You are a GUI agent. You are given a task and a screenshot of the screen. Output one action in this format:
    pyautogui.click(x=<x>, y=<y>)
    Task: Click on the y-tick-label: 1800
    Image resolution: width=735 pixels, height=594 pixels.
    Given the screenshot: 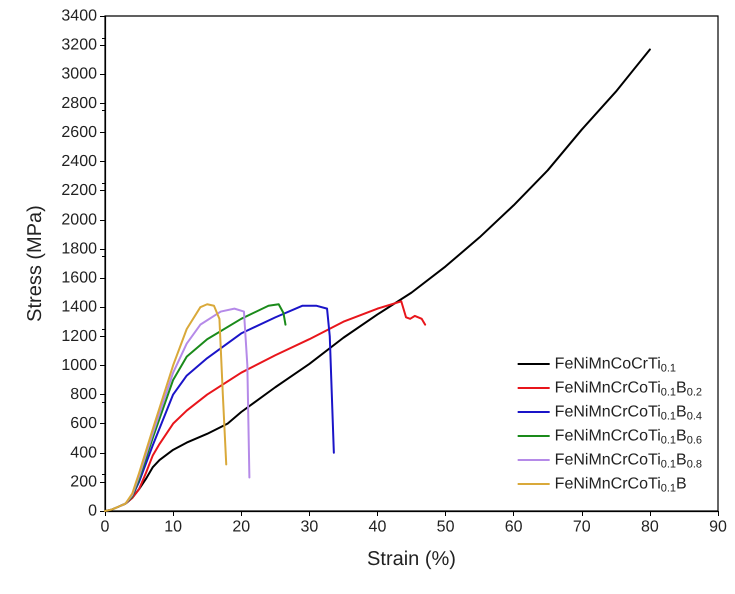 What is the action you would take?
    pyautogui.click(x=79, y=249)
    